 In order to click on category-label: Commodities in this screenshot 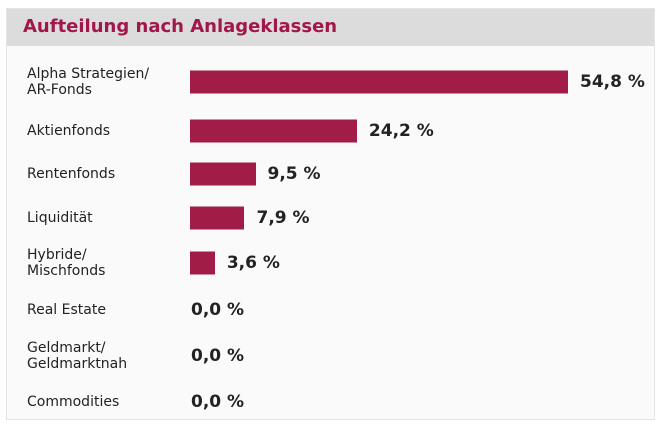, I will do `click(73, 402)`.